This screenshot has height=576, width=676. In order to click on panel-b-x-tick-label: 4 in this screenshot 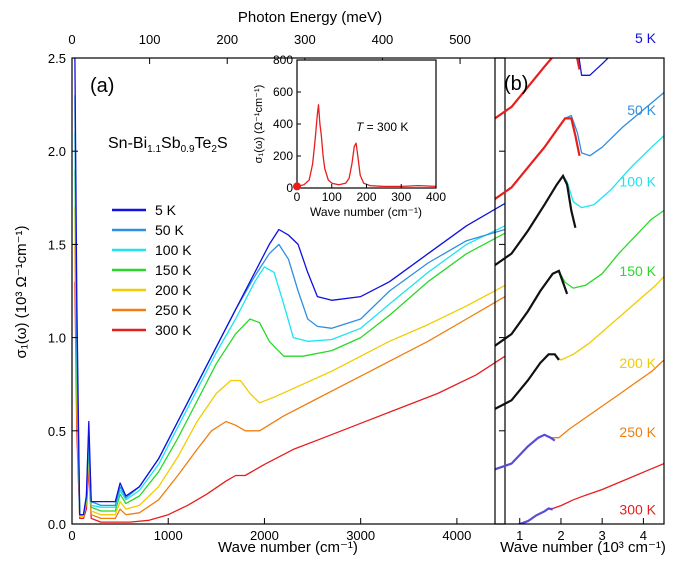, I will do `click(643, 535)`.